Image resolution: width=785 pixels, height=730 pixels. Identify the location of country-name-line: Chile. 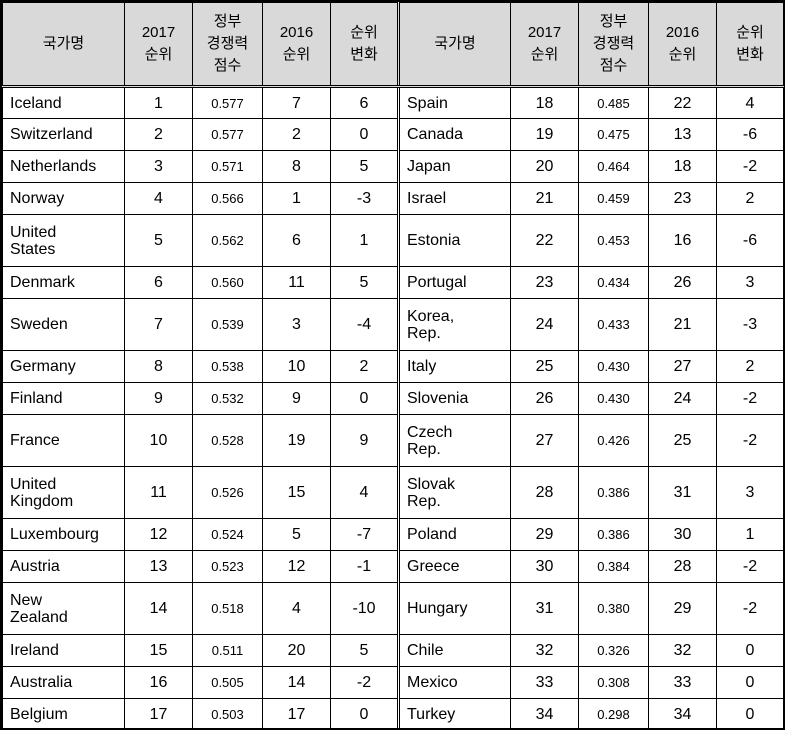
(425, 650).